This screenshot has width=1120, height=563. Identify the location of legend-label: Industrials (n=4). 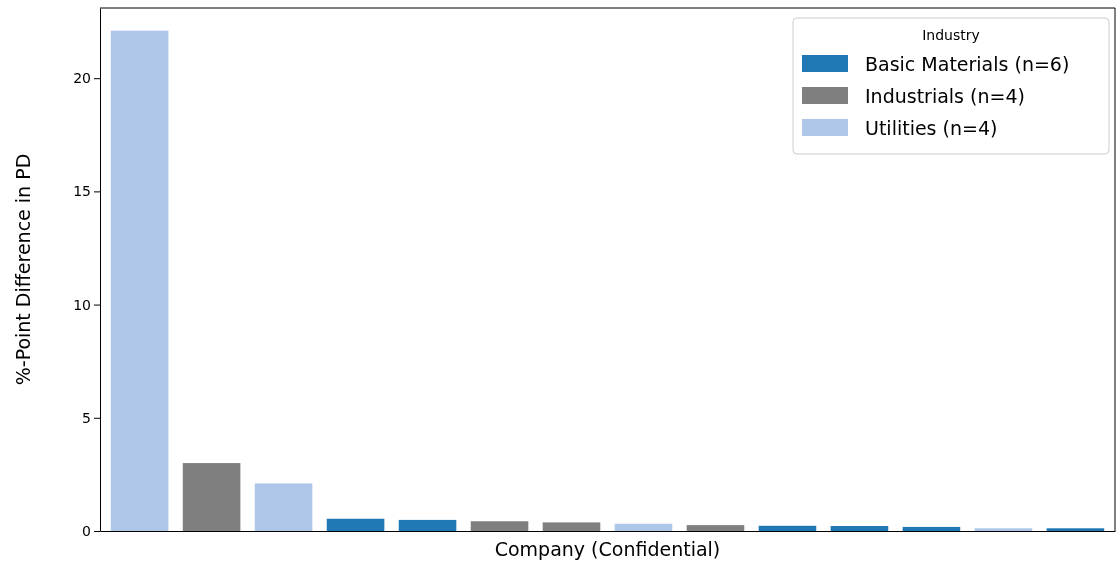
(945, 96).